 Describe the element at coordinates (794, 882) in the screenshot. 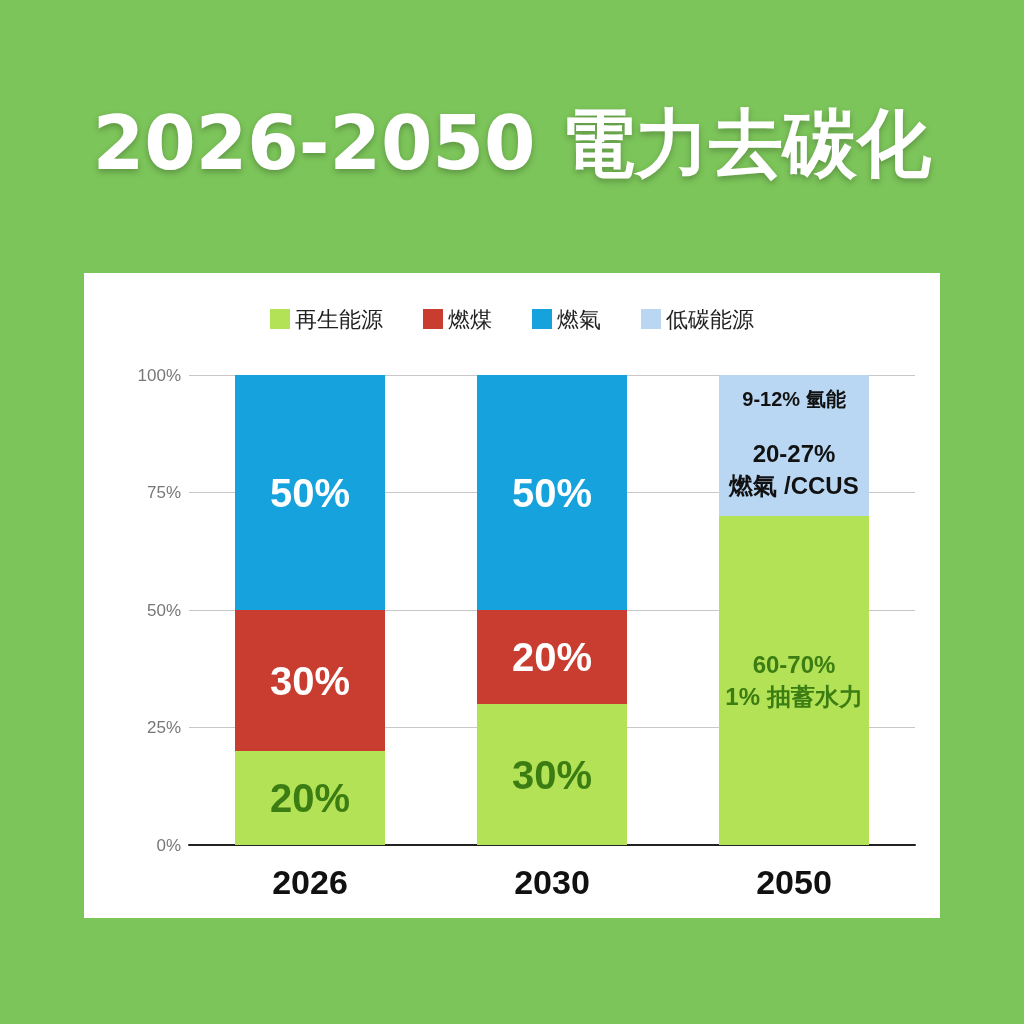

I see `x-tick-label: 2050` at that location.